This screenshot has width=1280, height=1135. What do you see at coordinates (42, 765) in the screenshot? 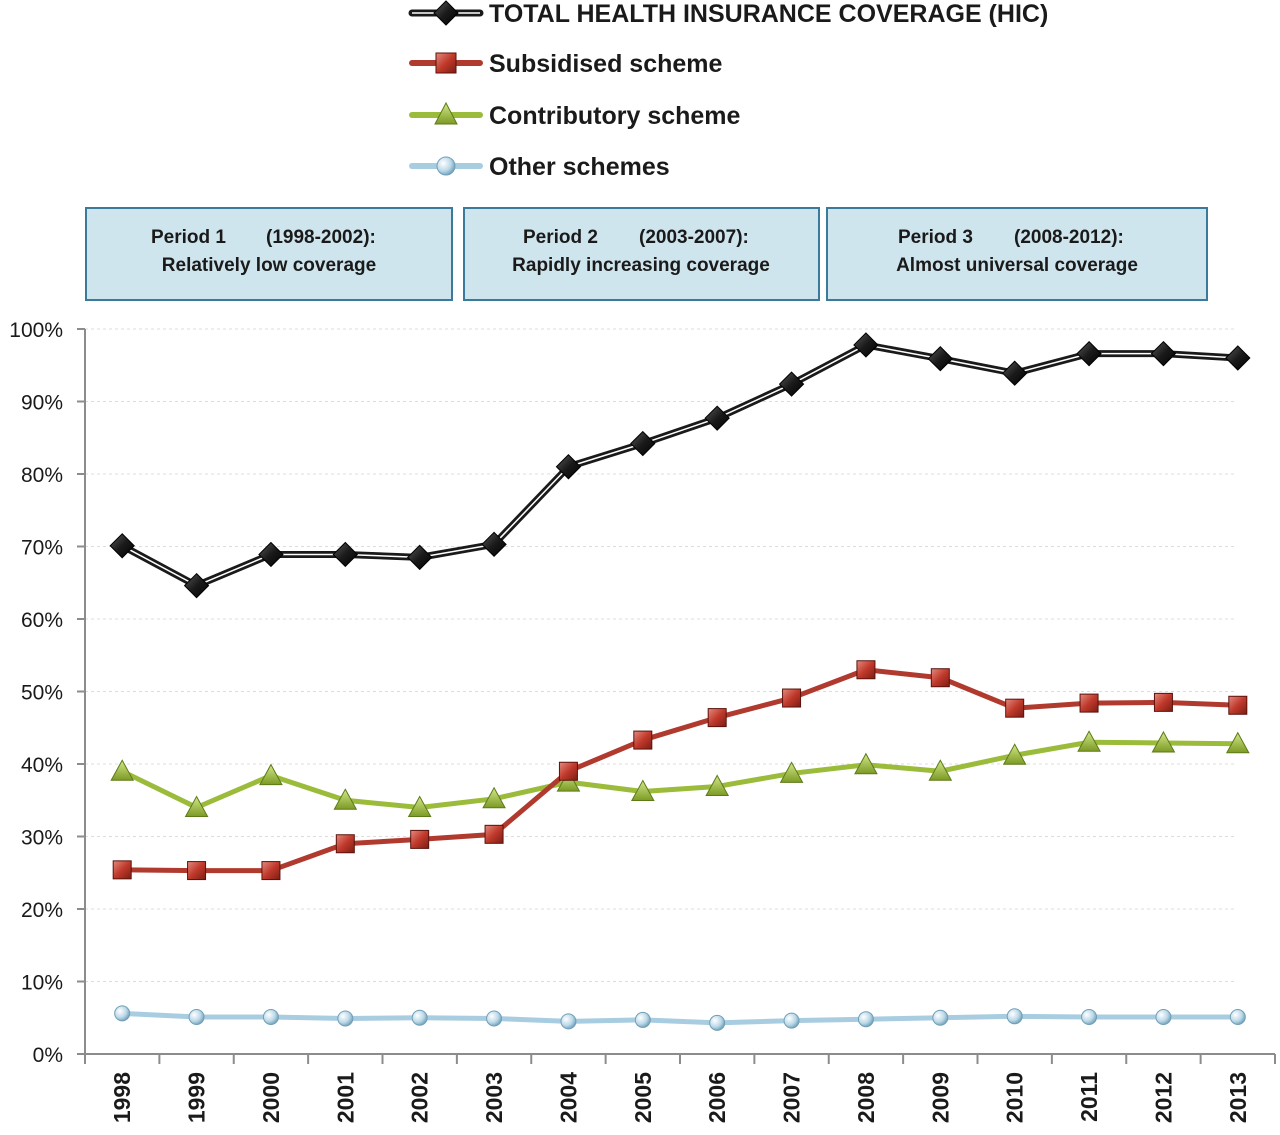
I see `y-tick-label: 40%` at bounding box center [42, 765].